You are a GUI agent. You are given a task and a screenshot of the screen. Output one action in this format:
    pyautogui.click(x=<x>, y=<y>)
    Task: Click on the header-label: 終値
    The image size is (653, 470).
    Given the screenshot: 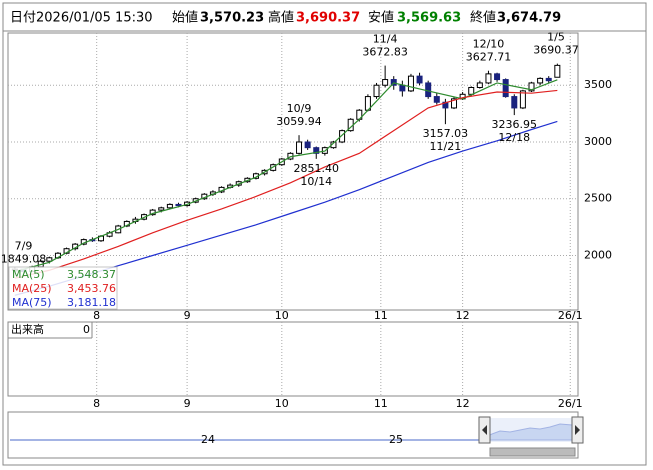 What is the action you would take?
    pyautogui.click(x=483, y=18)
    